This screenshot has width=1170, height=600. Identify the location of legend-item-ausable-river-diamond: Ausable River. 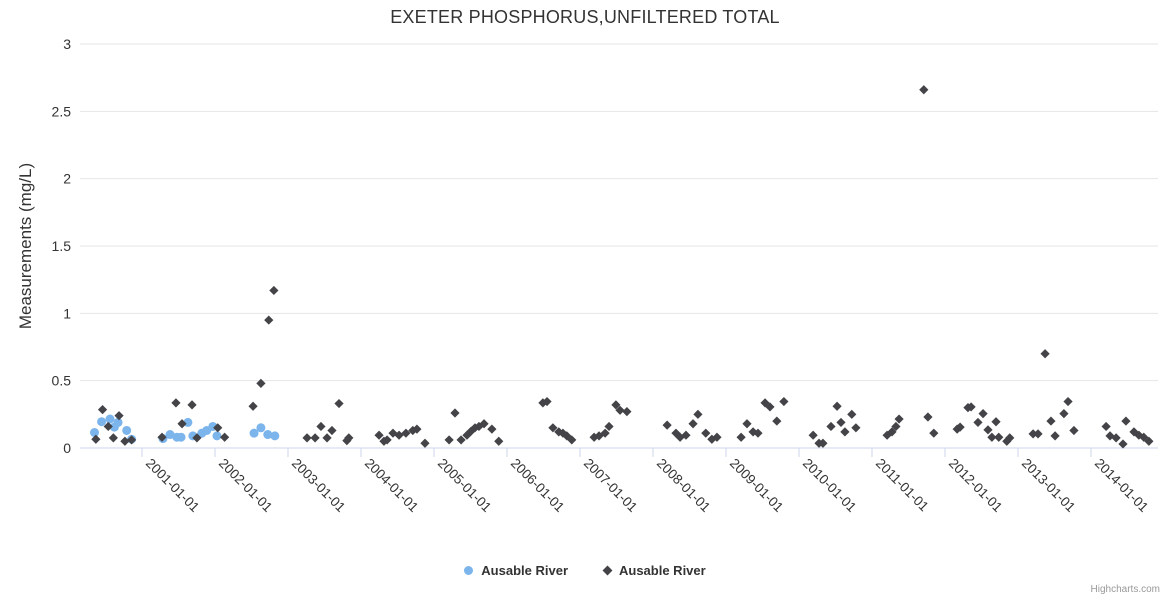
(654, 570).